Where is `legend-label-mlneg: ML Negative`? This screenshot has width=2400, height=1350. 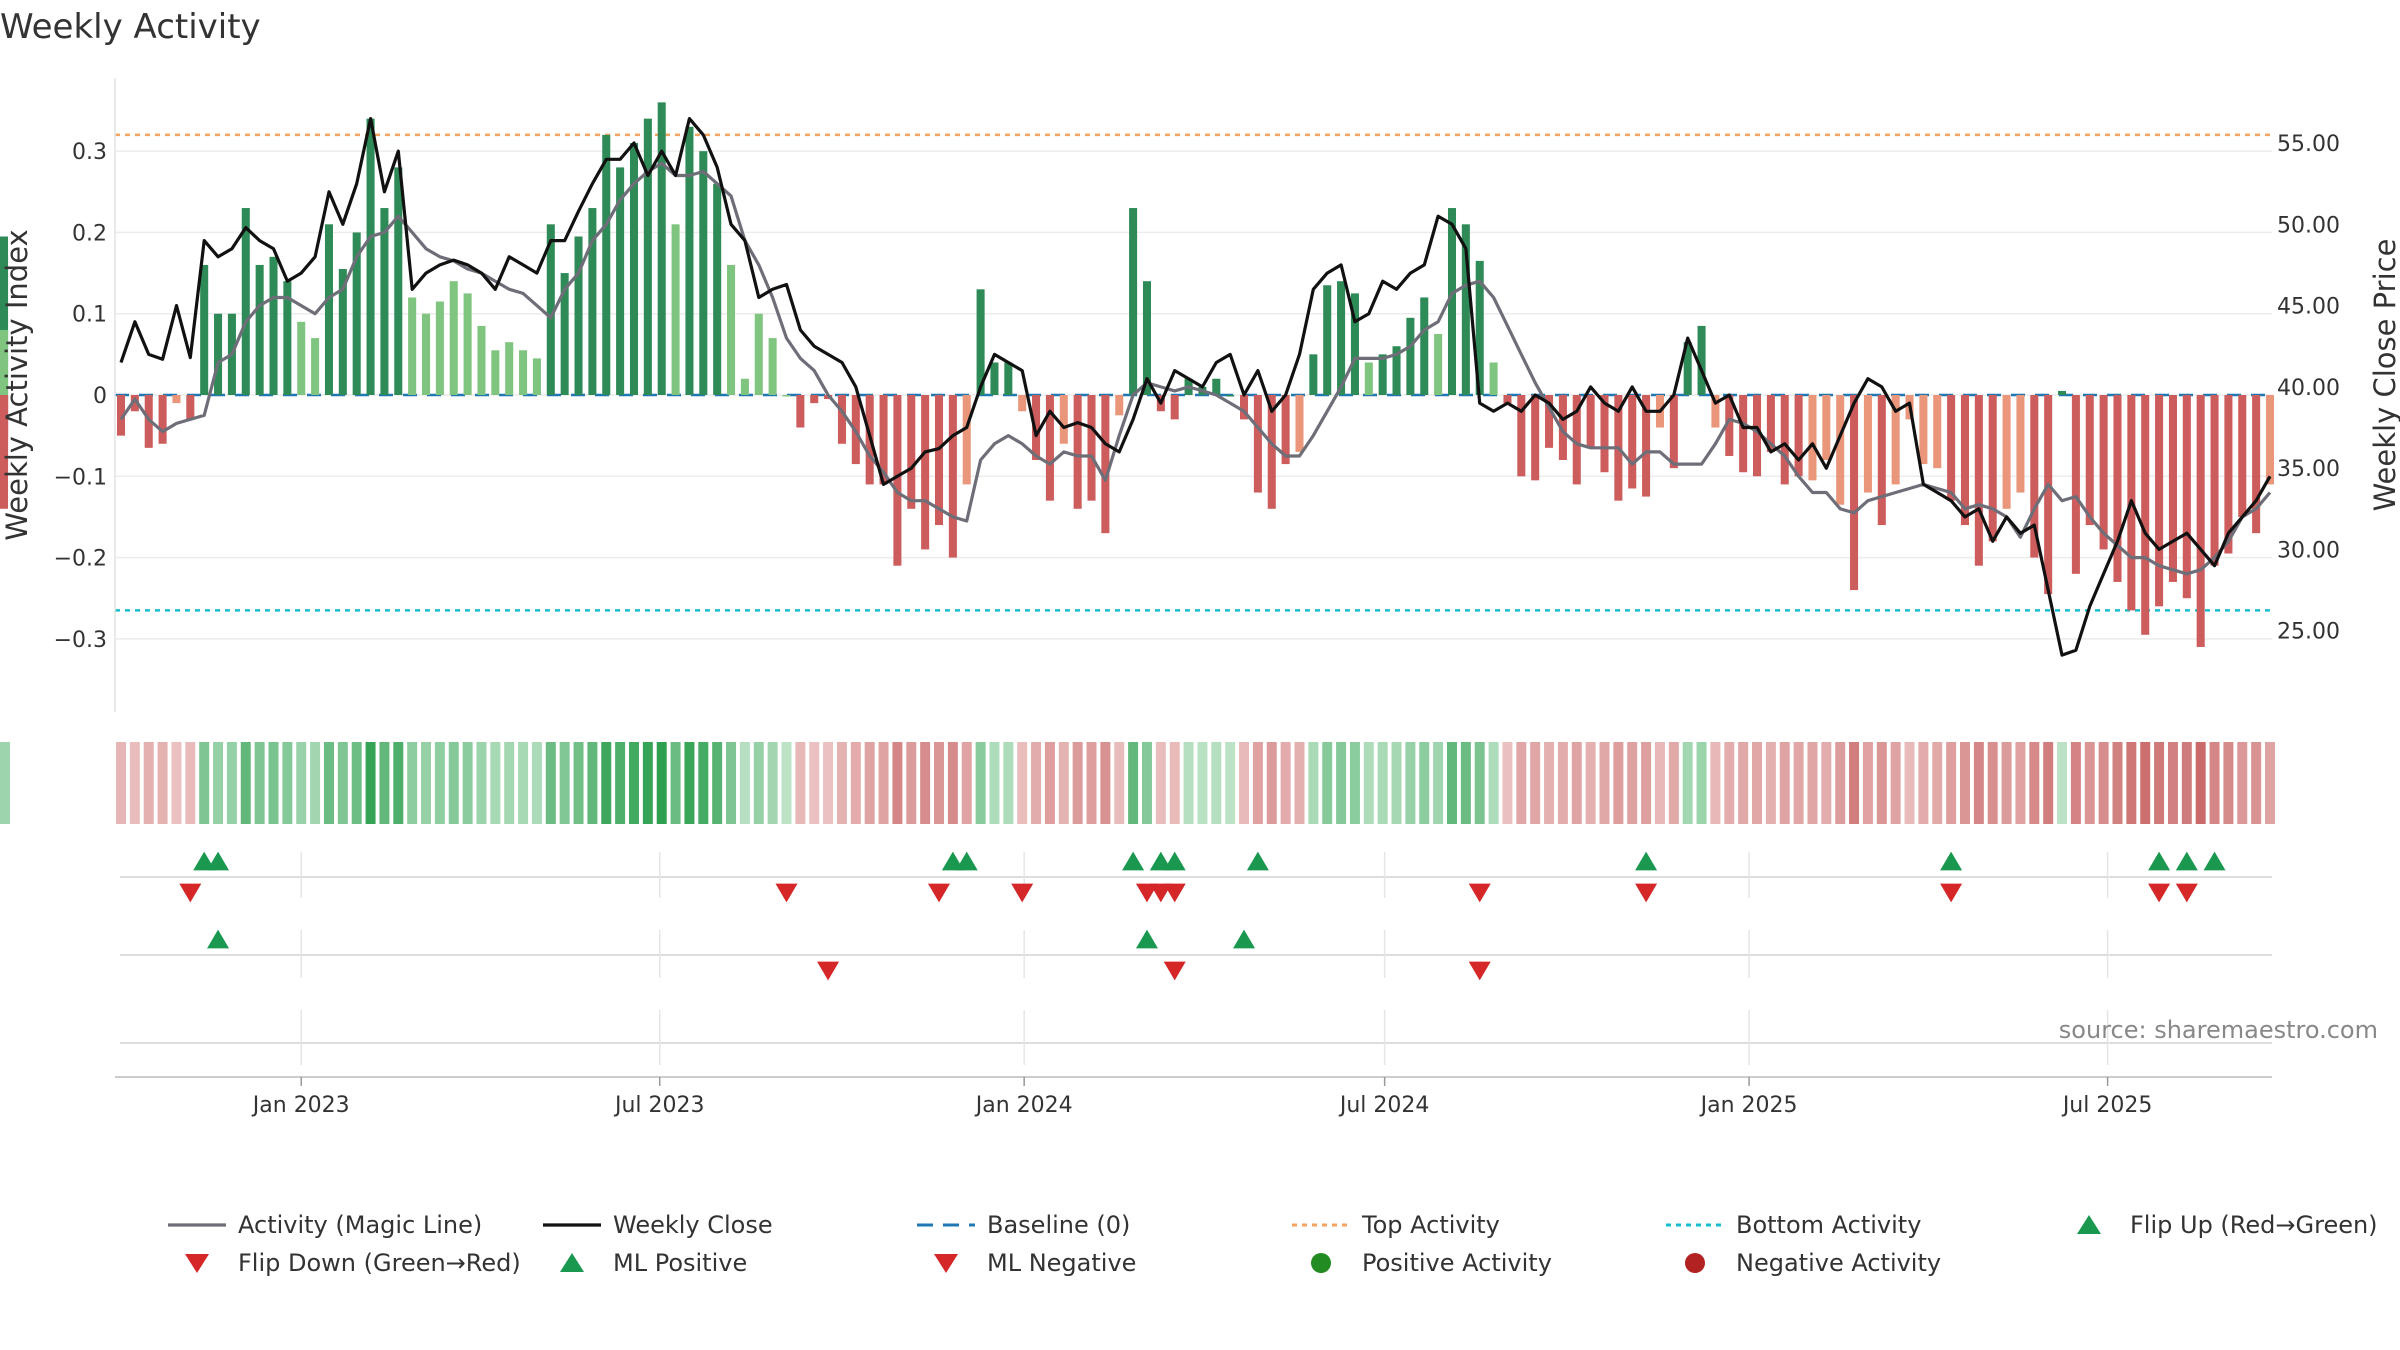 legend-label-mlneg: ML Negative is located at coordinates (1061, 1263).